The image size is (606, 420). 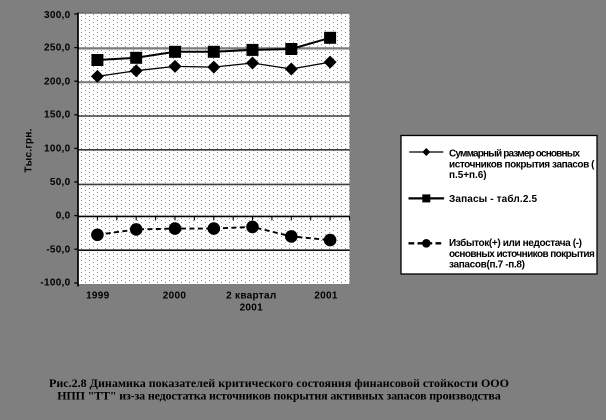 I want to click on svg-text: 1999, so click(x=98, y=295).